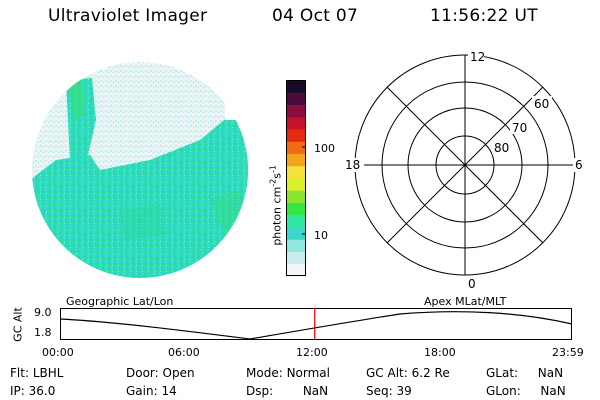  Describe the element at coordinates (18, 324) in the screenshot. I see `alt-plot-ylabel: GC Alt` at that location.